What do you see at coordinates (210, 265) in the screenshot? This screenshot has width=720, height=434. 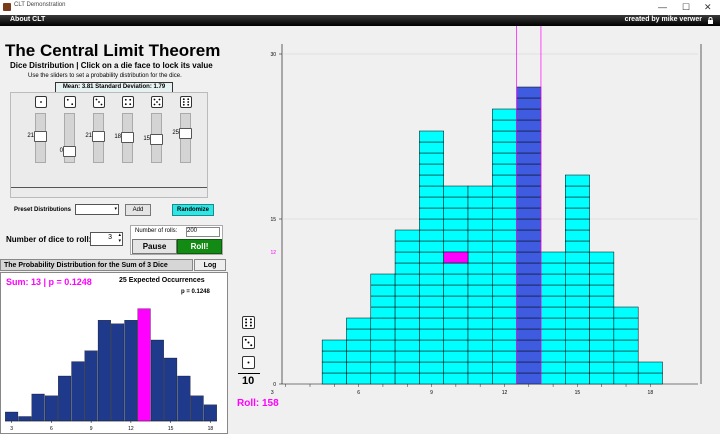 I see `tab-log: Log` at bounding box center [210, 265].